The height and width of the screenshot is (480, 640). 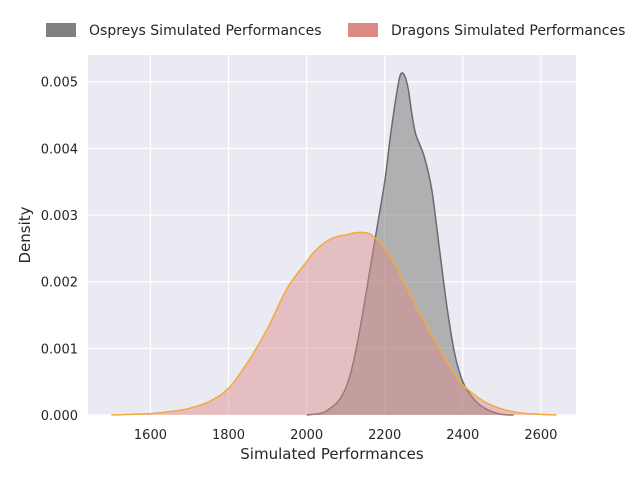 What do you see at coordinates (462, 435) in the screenshot?
I see `x-tick-label: 2400` at bounding box center [462, 435].